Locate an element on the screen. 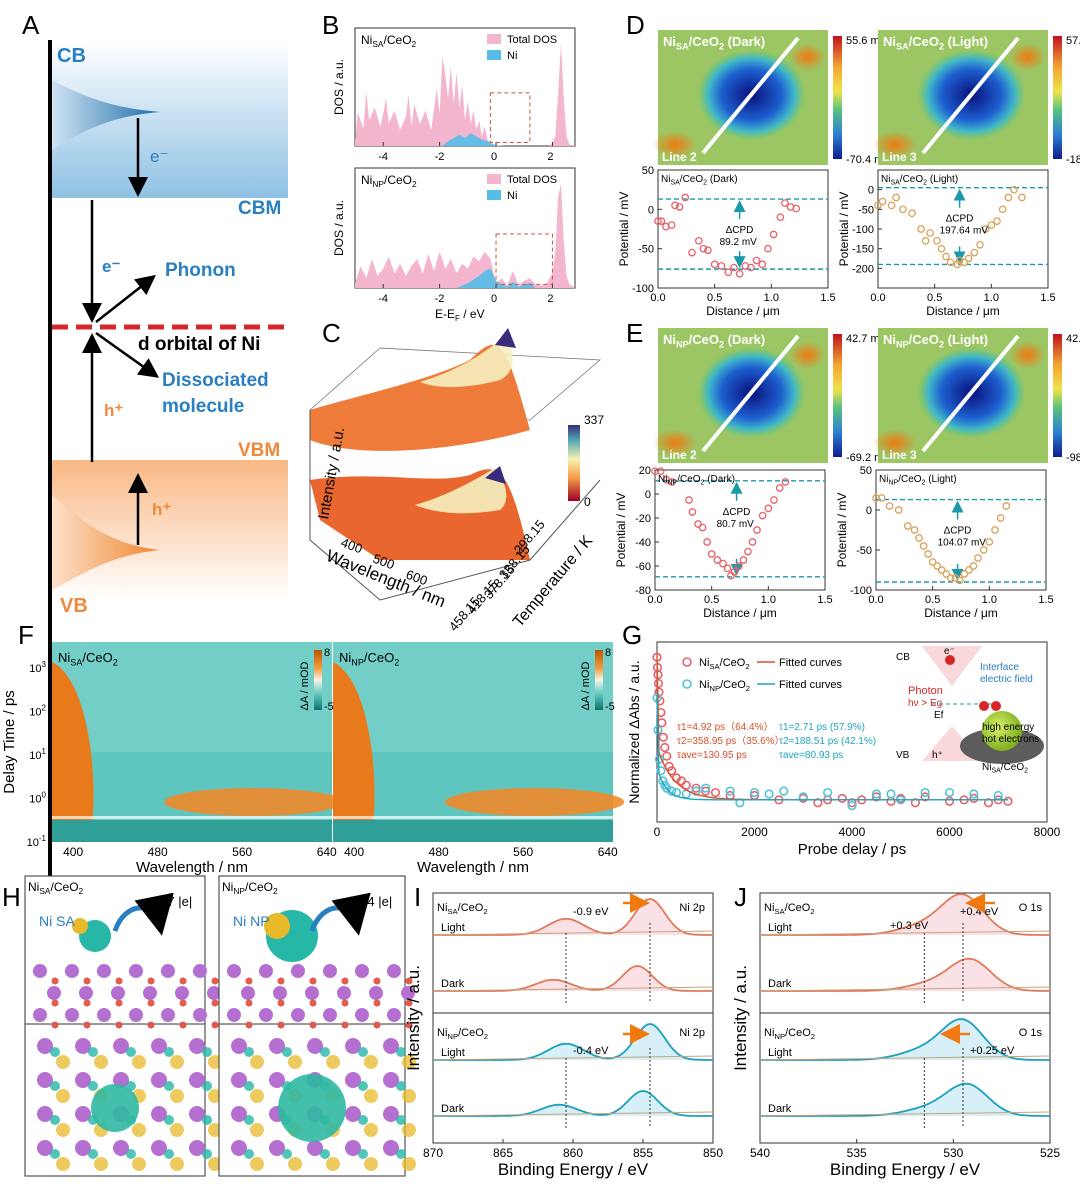  profile-title: NiNP/CeO2 (Dark) is located at coordinates (696, 480).